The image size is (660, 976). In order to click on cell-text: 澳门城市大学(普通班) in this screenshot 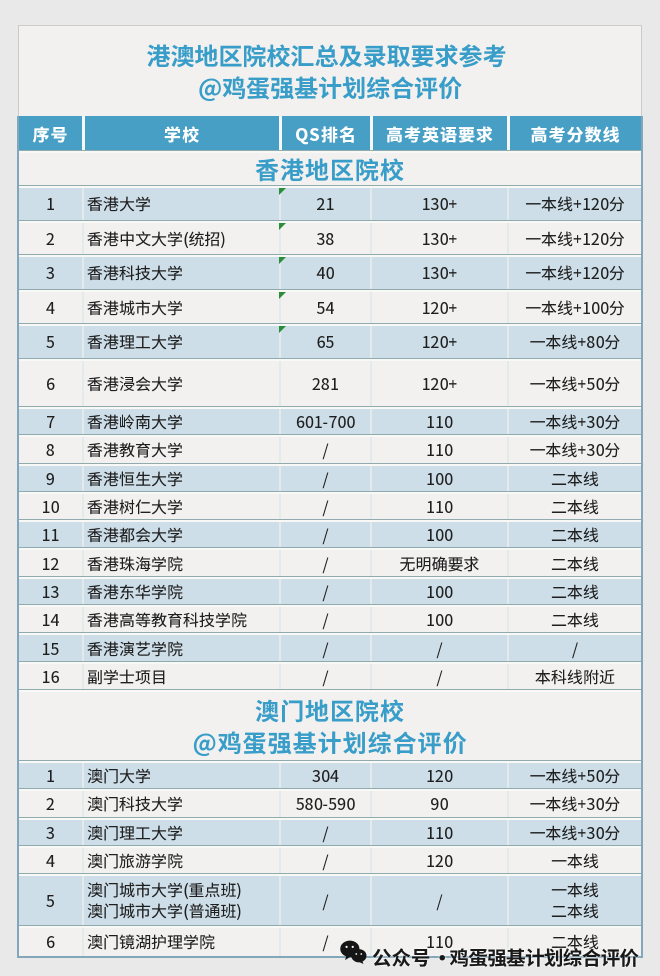, I will do `click(165, 910)`.